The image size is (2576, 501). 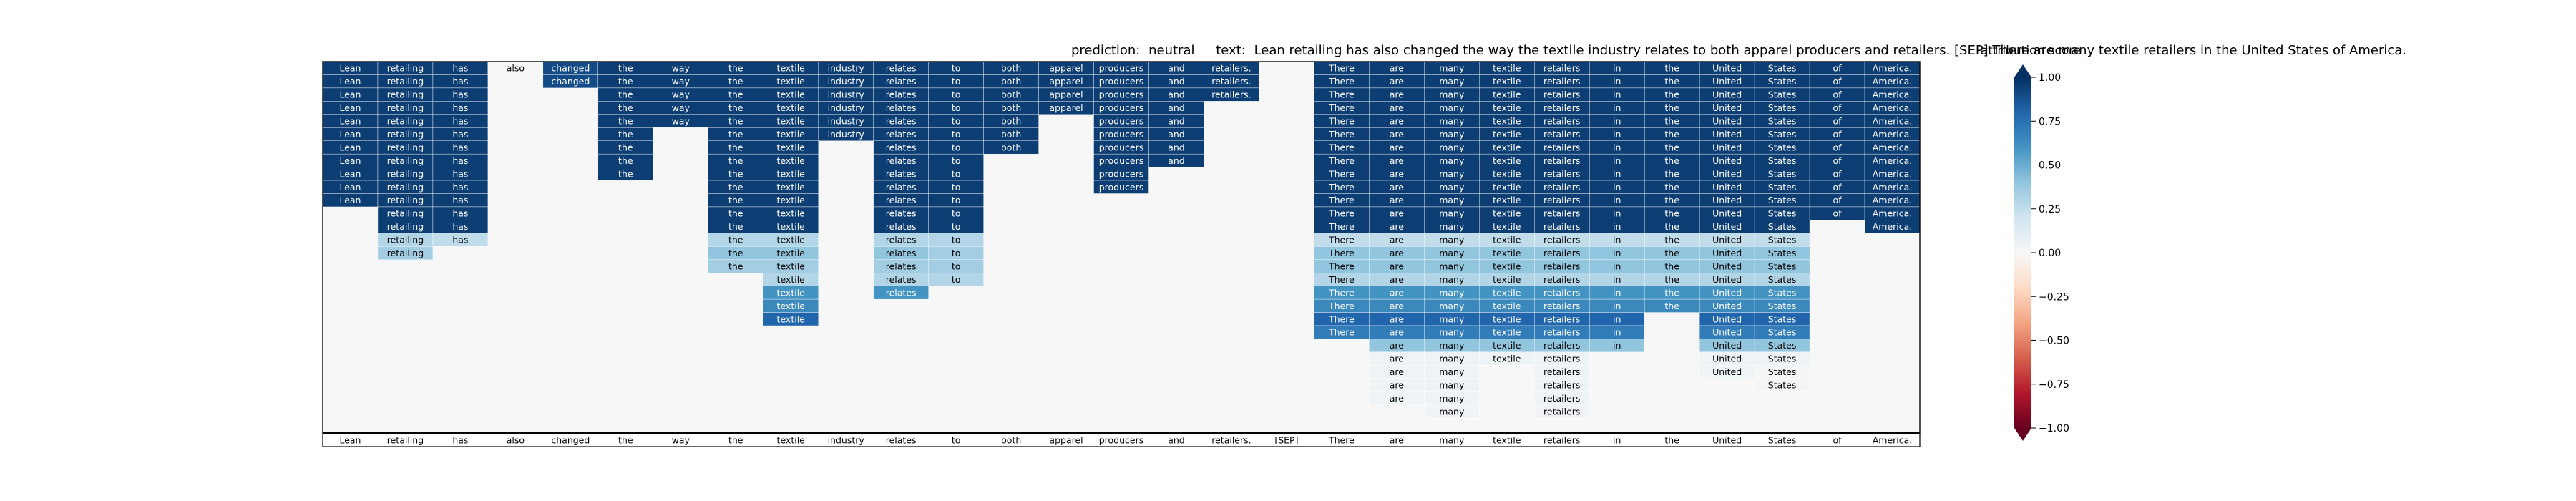 What do you see at coordinates (460, 94) in the screenshot?
I see `heatmap-cell-label: has` at bounding box center [460, 94].